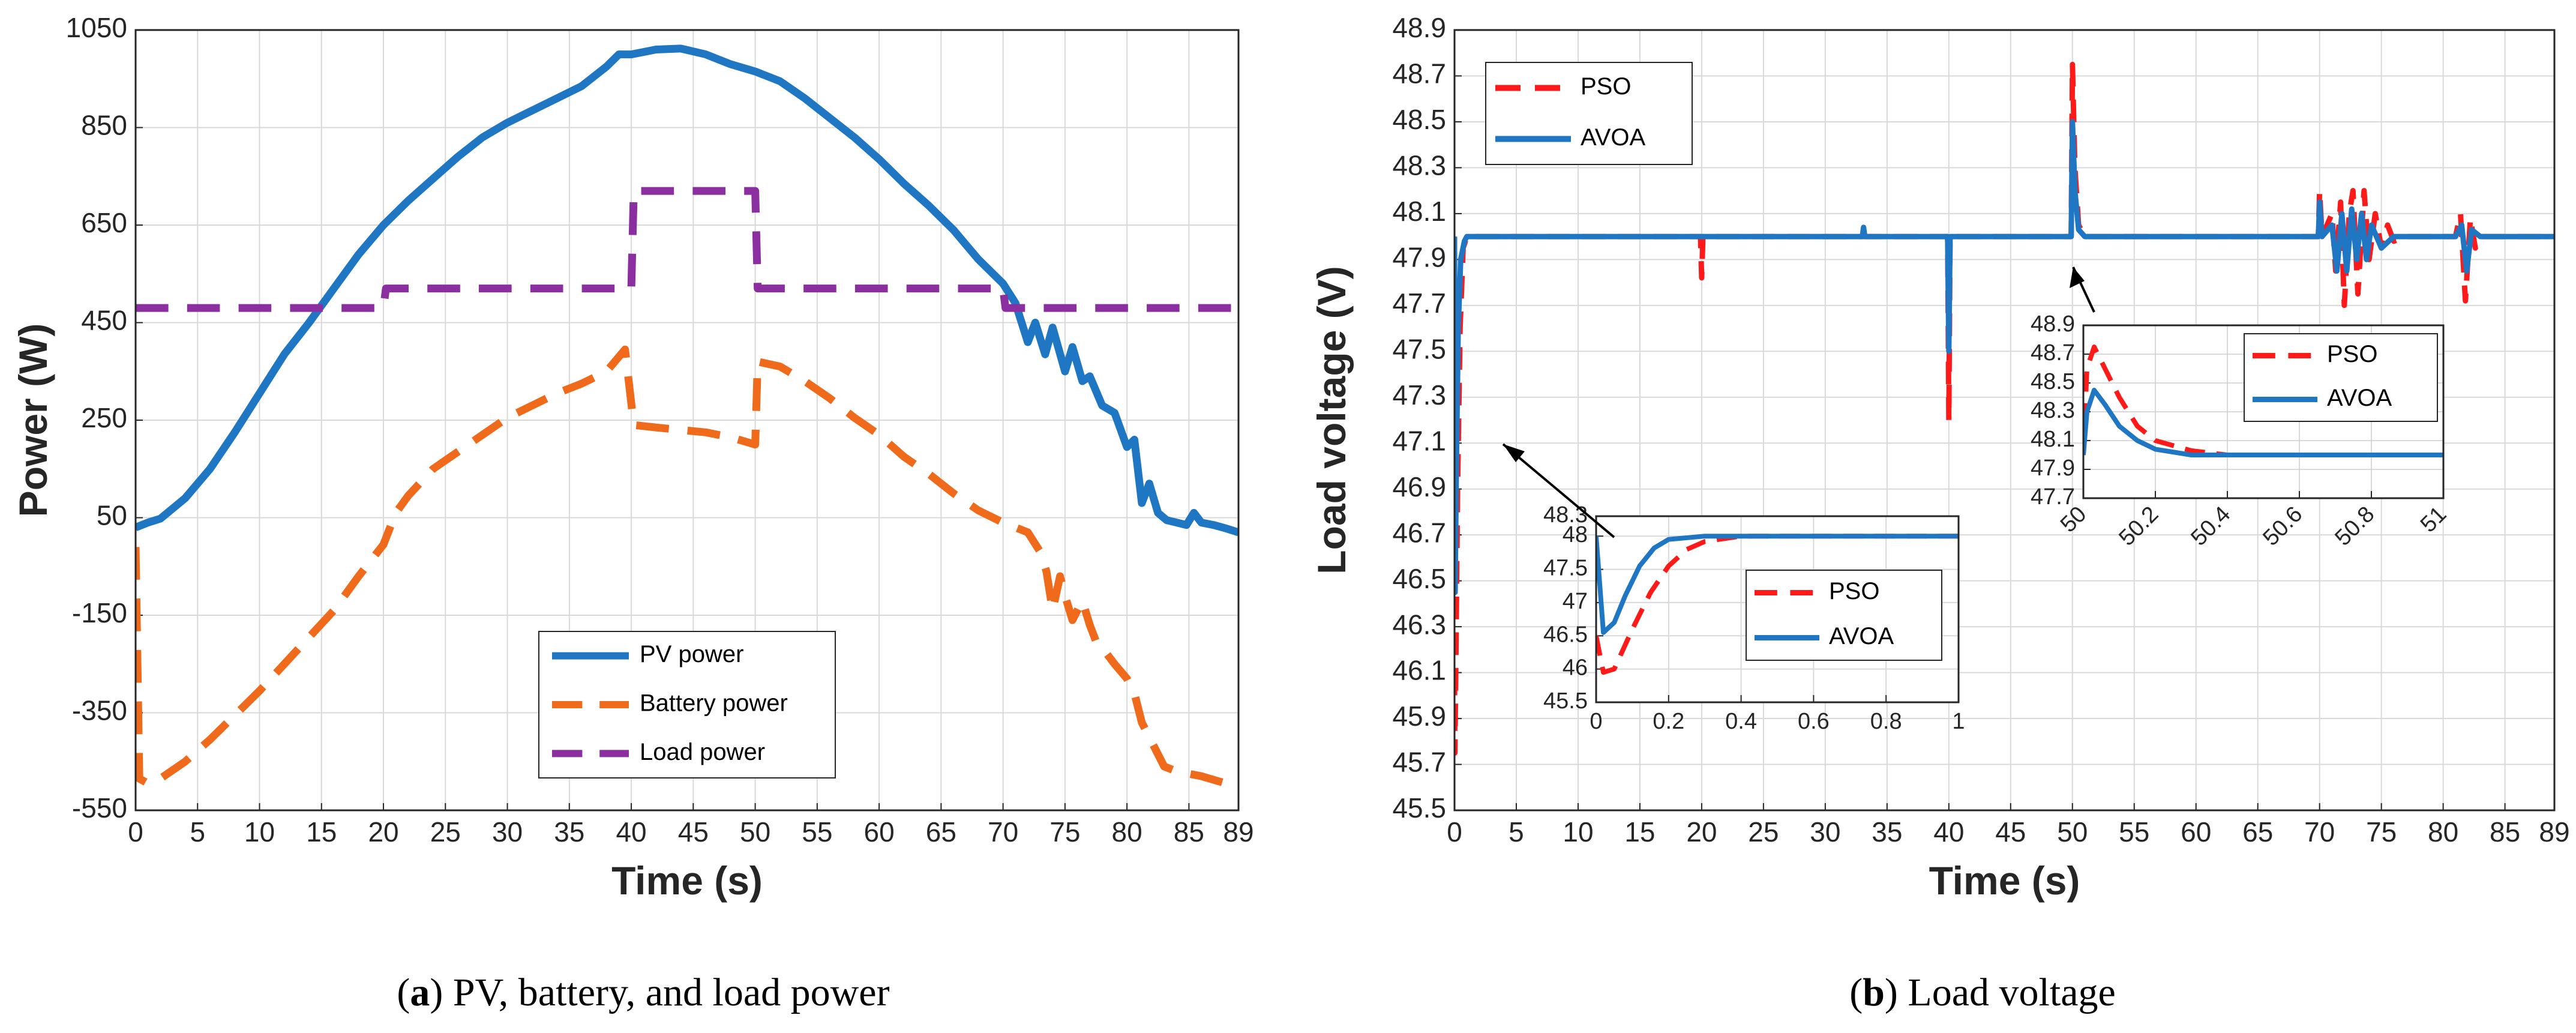 Image resolution: width=2576 pixels, height=1033 pixels. Describe the element at coordinates (1419, 211) in the screenshot. I see `b-tick-label-y: 48.1` at that location.